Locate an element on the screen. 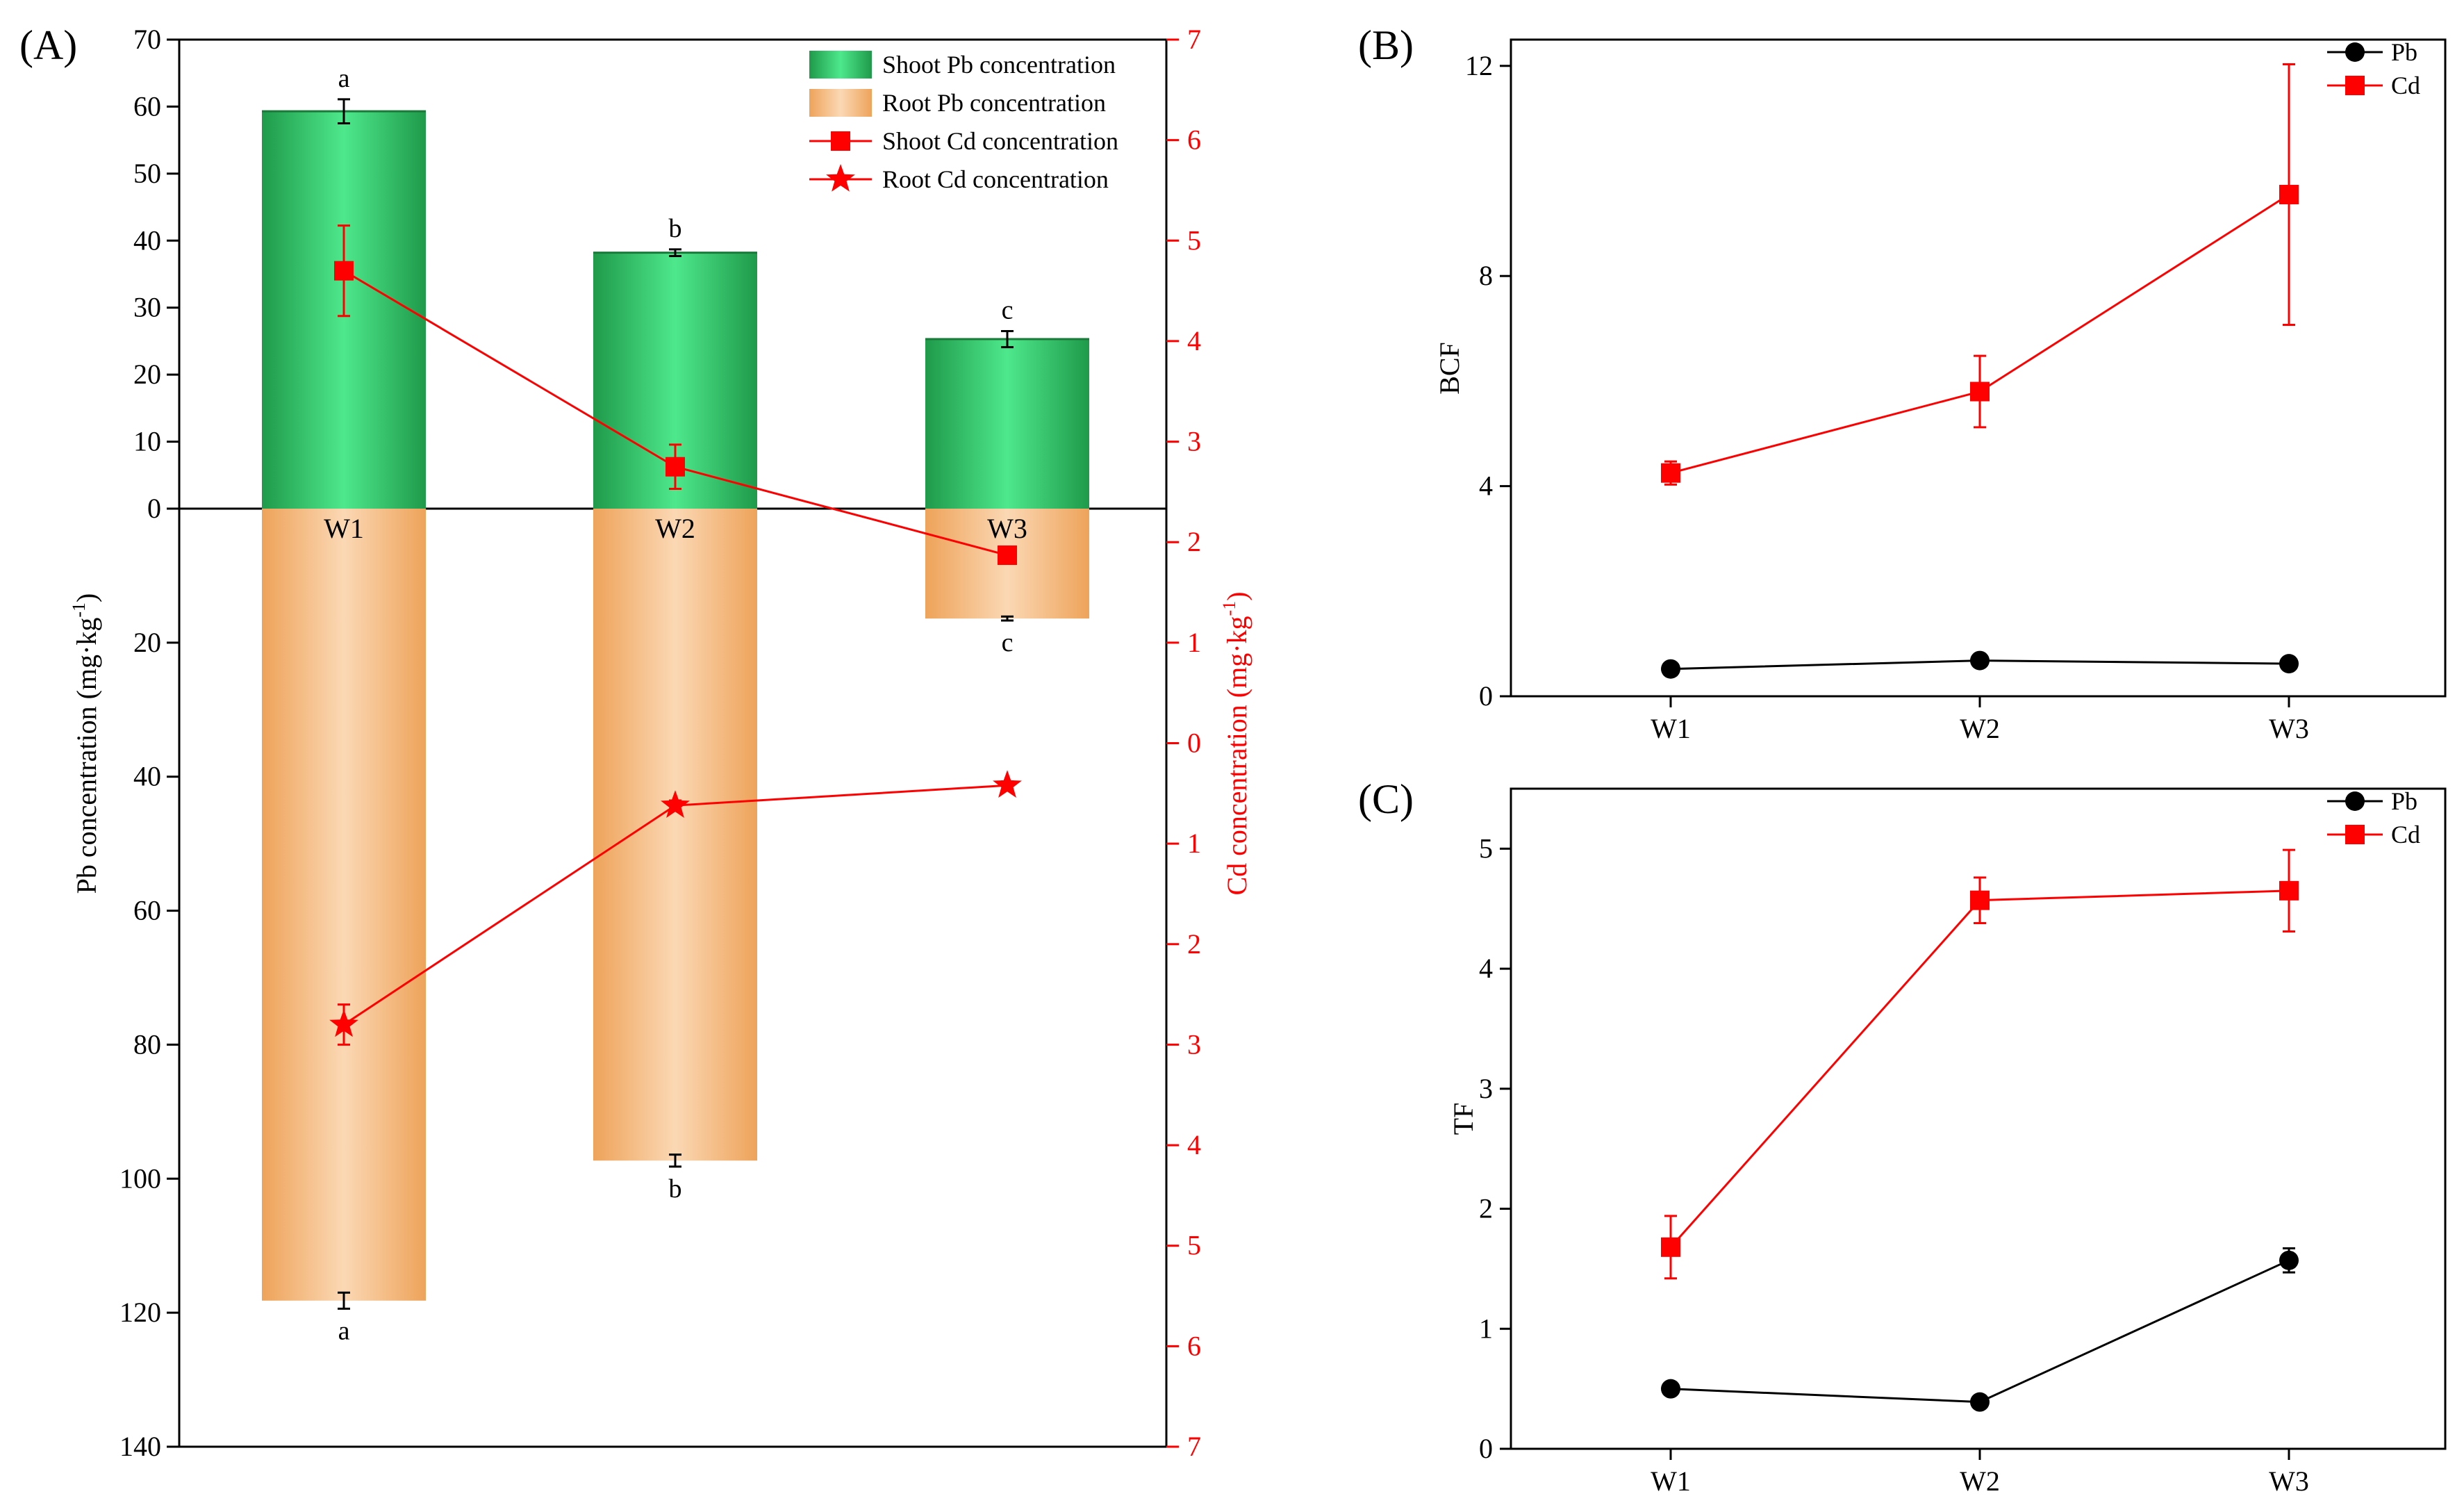 Image resolution: width=2464 pixels, height=1503 pixels. category-labels: W1 W2 W3 is located at coordinates (1980, 720).